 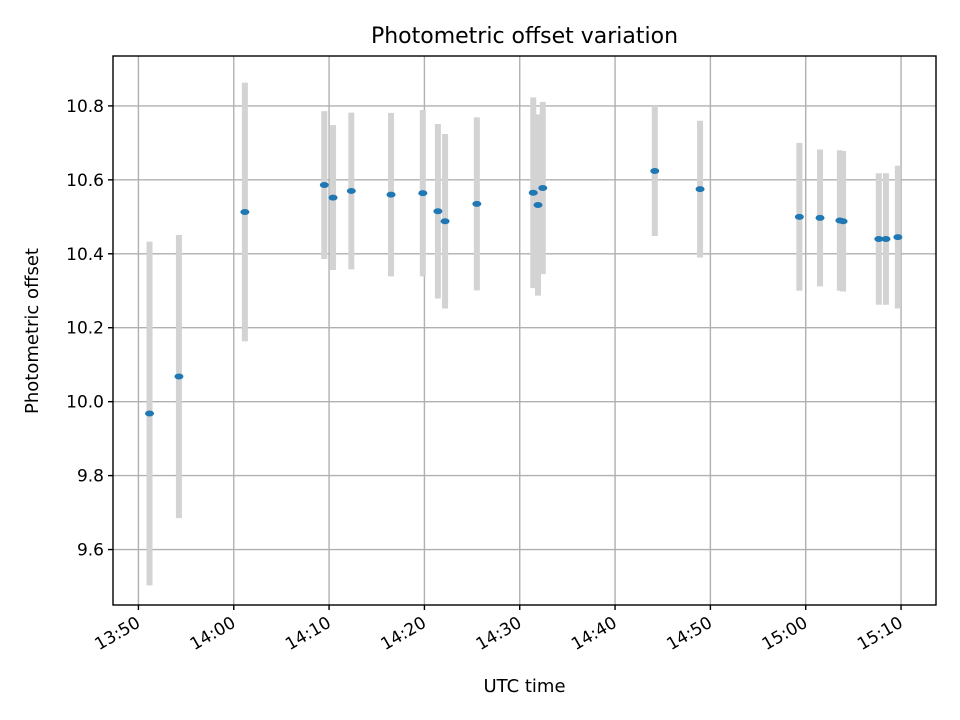 I want to click on chart-title: Photometric offset variation, so click(x=524, y=36).